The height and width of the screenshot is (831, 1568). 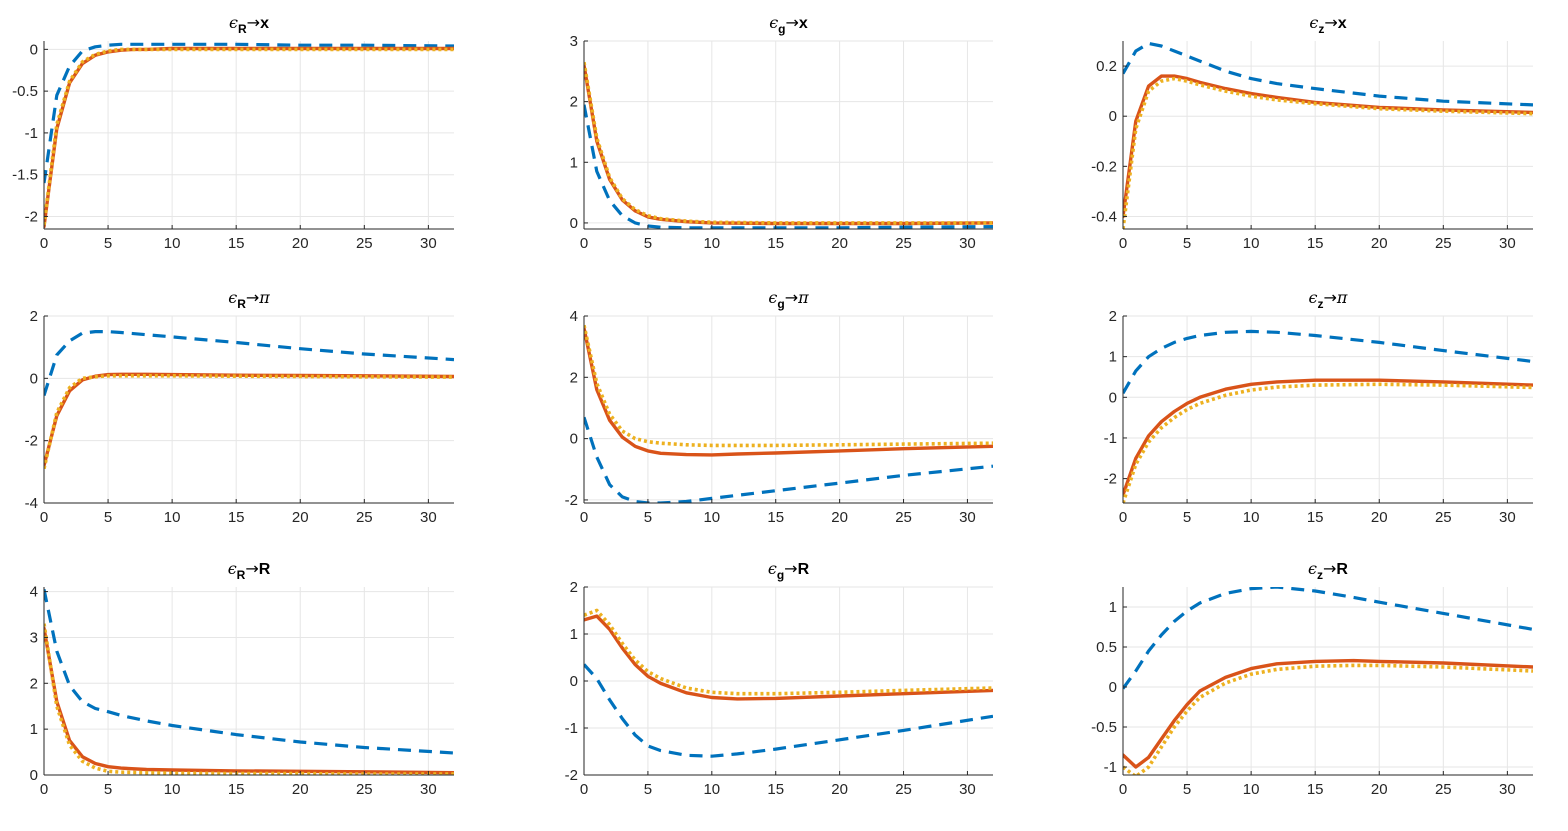 What do you see at coordinates (1106, 66) in the screenshot?
I see `y-tick-label: 0.2` at bounding box center [1106, 66].